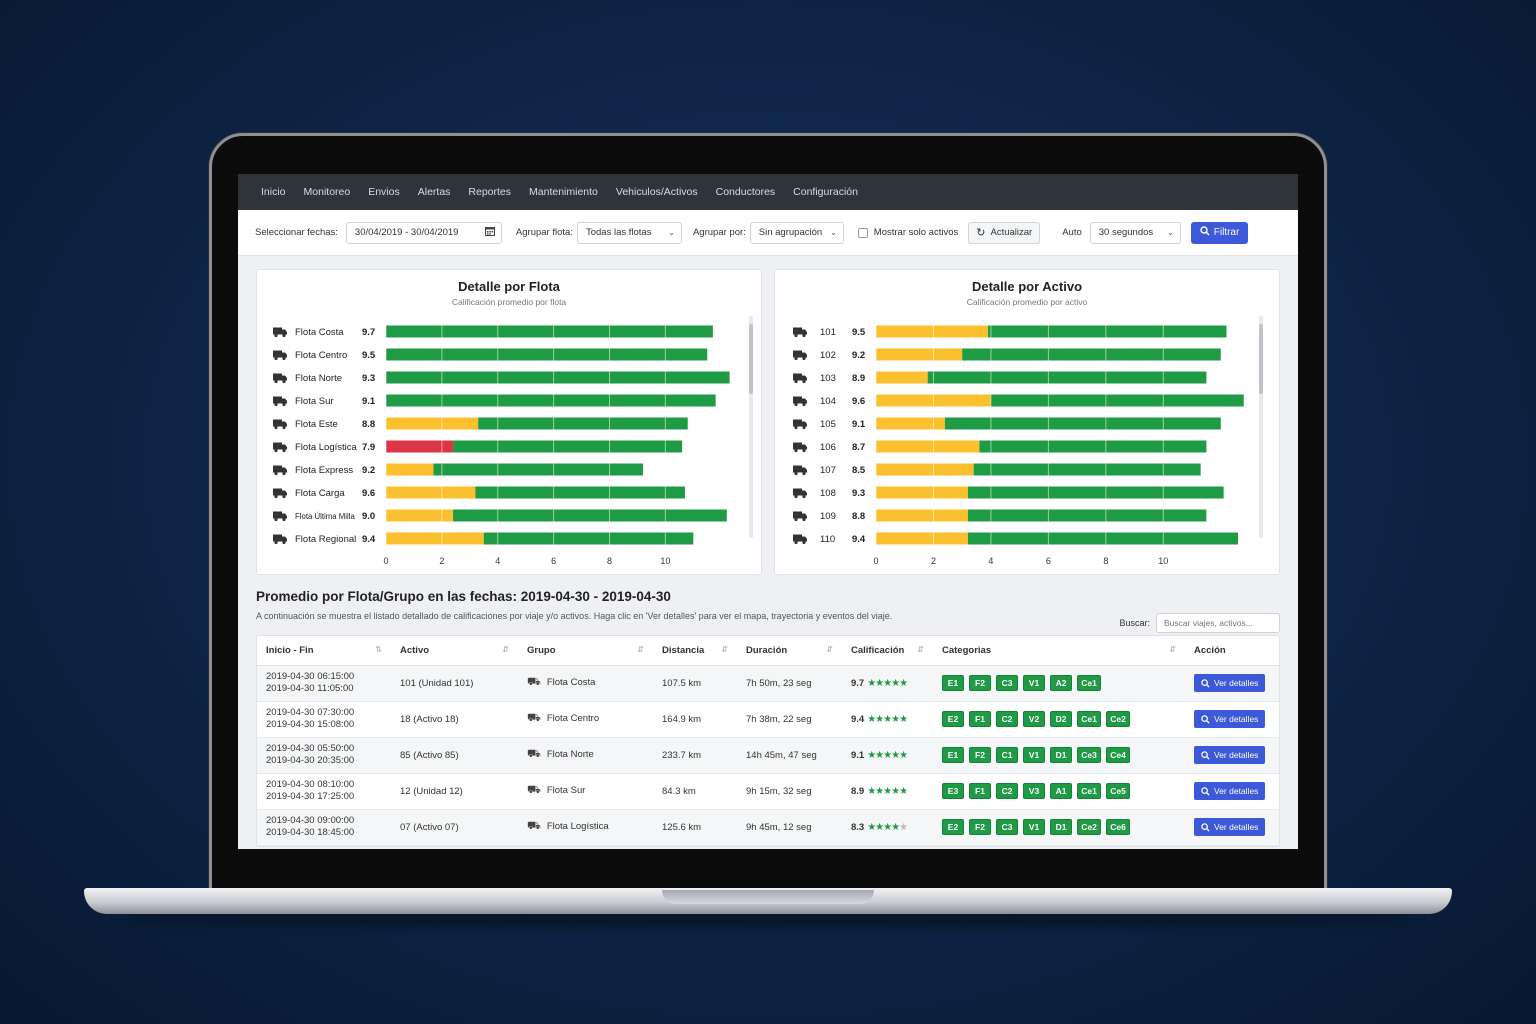  Describe the element at coordinates (385, 561) in the screenshot. I see `x-tick-label: 0` at that location.